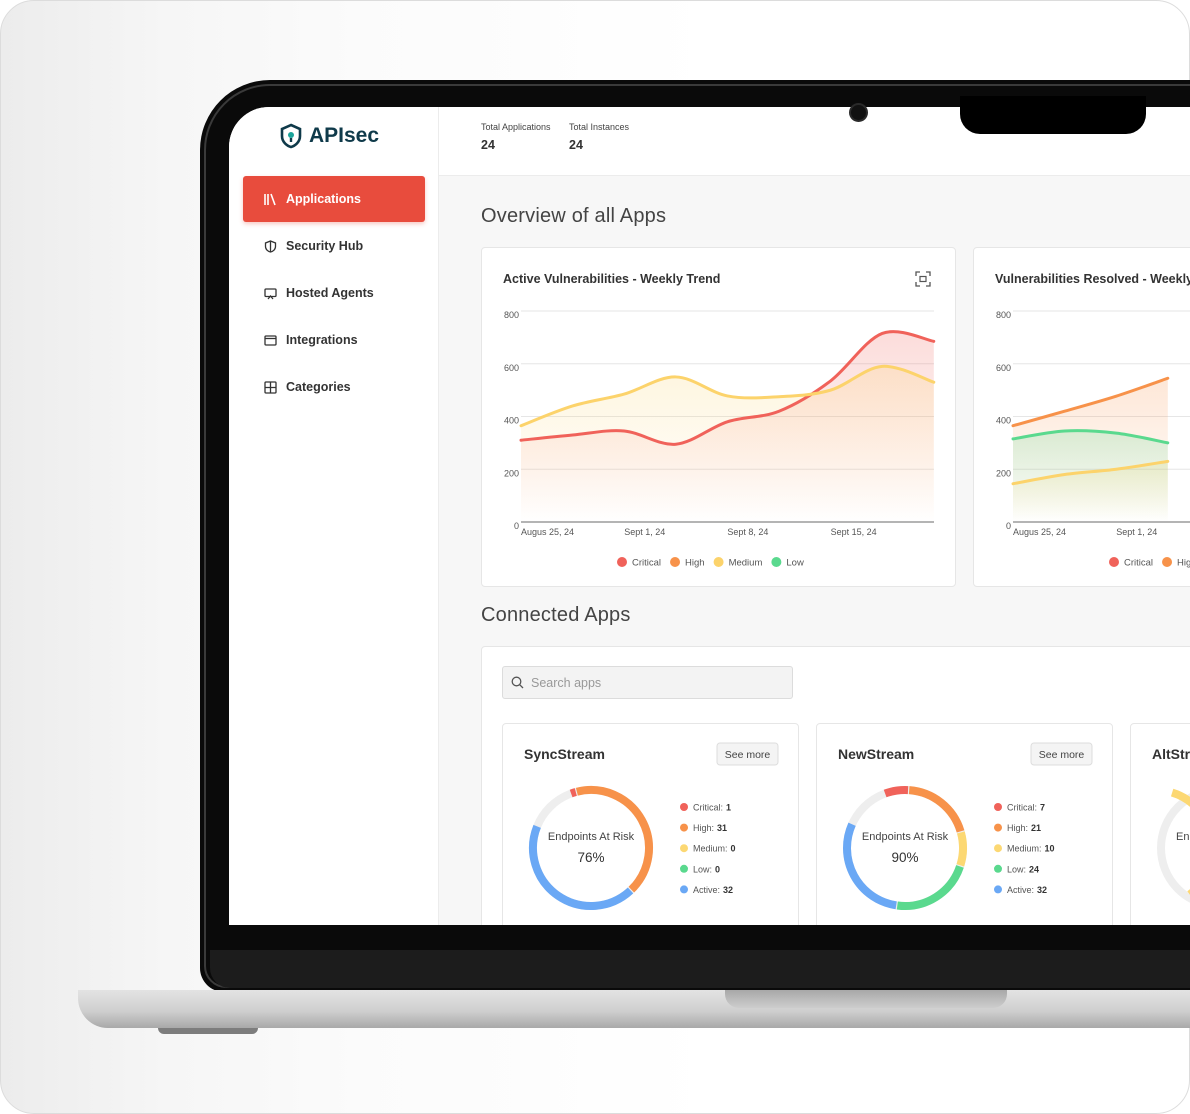 The image size is (1190, 1114). What do you see at coordinates (556, 615) in the screenshot?
I see `section-title: Connected Apps` at bounding box center [556, 615].